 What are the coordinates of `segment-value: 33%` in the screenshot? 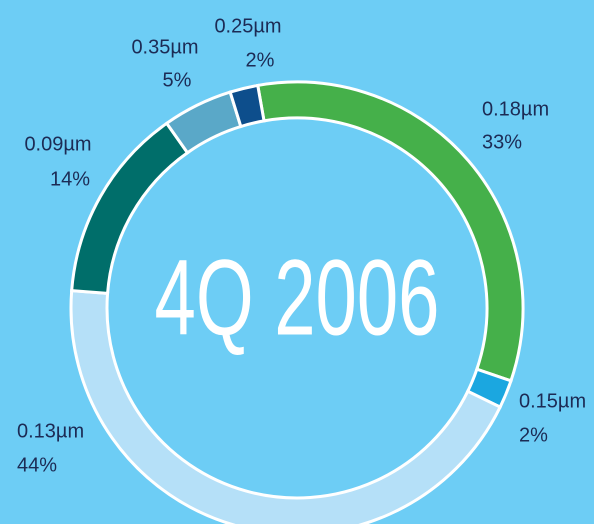 It's located at (502, 142).